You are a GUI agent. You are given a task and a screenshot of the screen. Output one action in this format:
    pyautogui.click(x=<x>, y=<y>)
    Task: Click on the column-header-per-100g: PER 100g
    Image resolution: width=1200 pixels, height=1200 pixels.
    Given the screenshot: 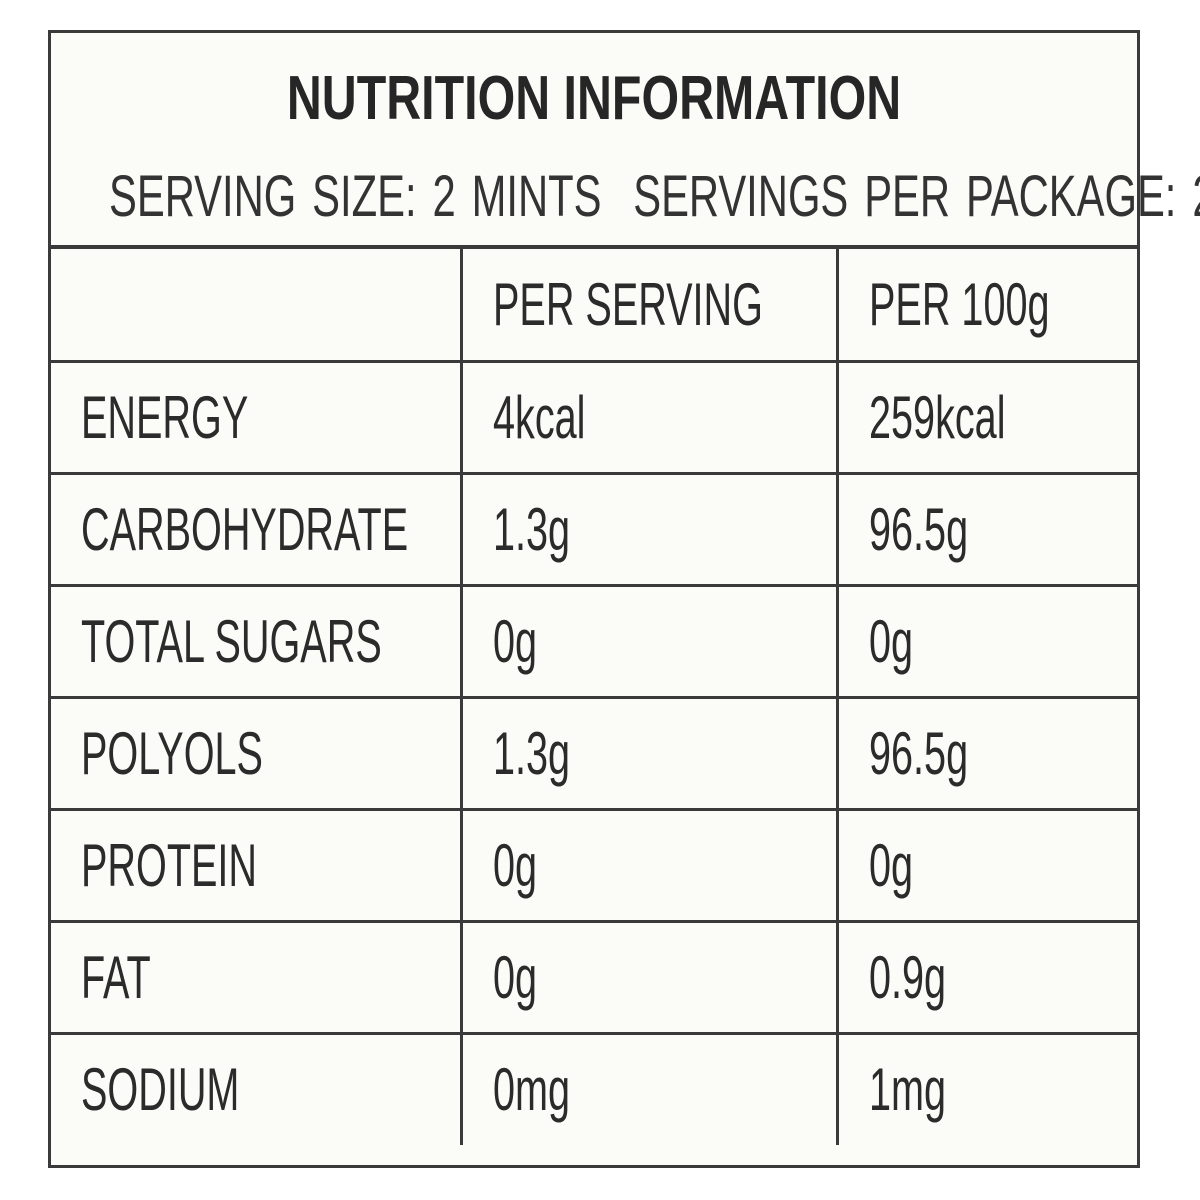 What is the action you would take?
    pyautogui.click(x=986, y=305)
    